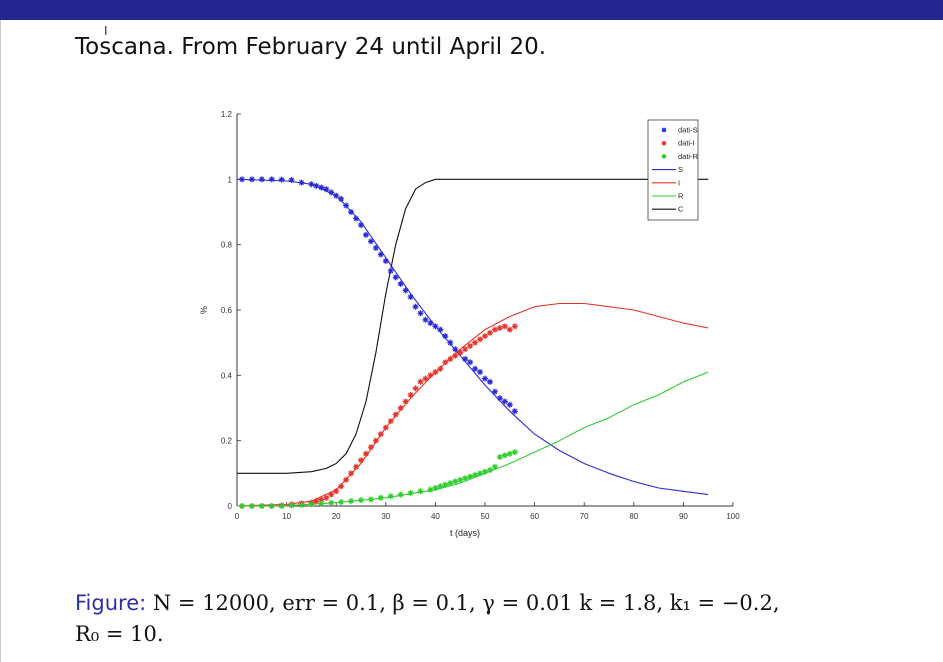 The height and width of the screenshot is (662, 943). I want to click on y-tick-label: 0.6, so click(227, 310).